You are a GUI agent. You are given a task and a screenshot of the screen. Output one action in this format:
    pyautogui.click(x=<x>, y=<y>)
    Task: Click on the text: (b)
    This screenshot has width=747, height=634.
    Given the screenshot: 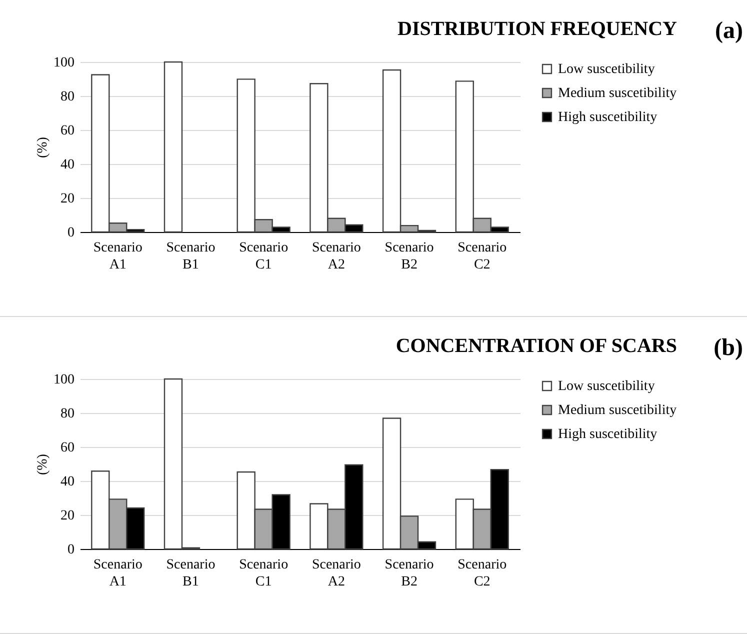 What is the action you would take?
    pyautogui.click(x=728, y=348)
    